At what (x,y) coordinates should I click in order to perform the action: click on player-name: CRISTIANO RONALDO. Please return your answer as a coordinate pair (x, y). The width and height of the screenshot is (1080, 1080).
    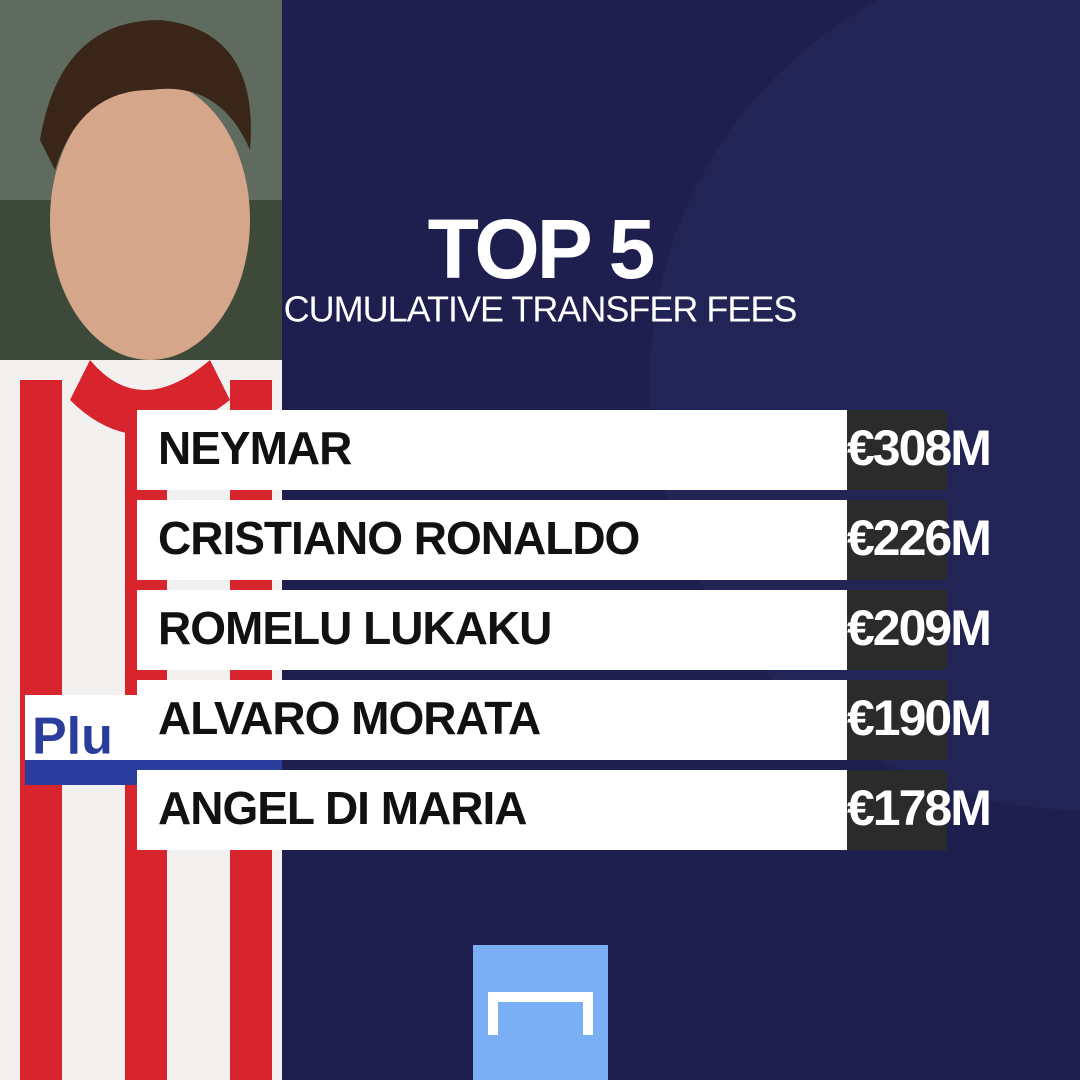
    Looking at the image, I should click on (398, 538).